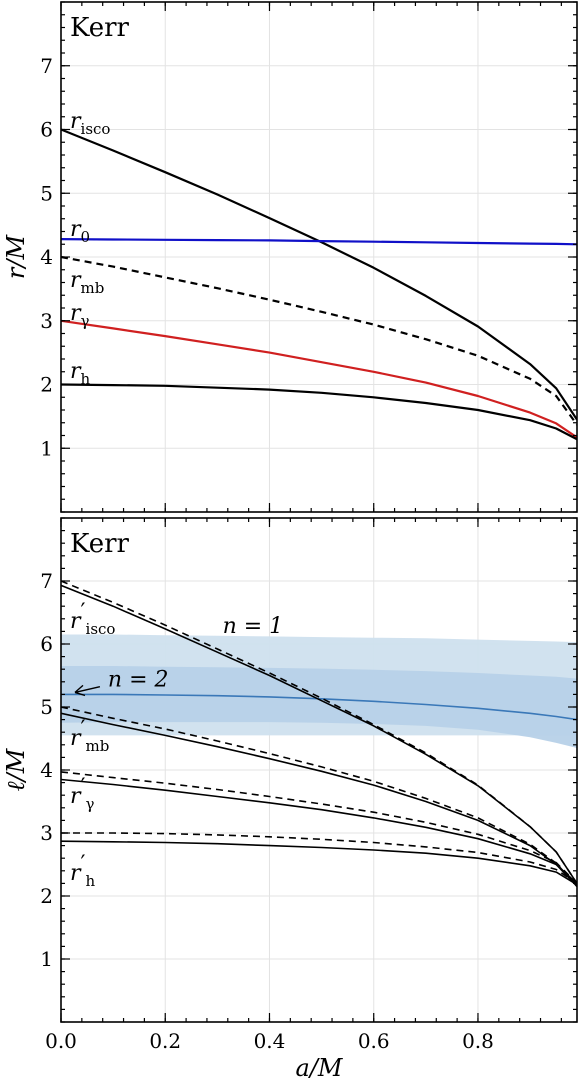 This screenshot has height=1080, width=579. What do you see at coordinates (46, 257) in the screenshot?
I see `panel1-y-tick-label: 4` at bounding box center [46, 257].